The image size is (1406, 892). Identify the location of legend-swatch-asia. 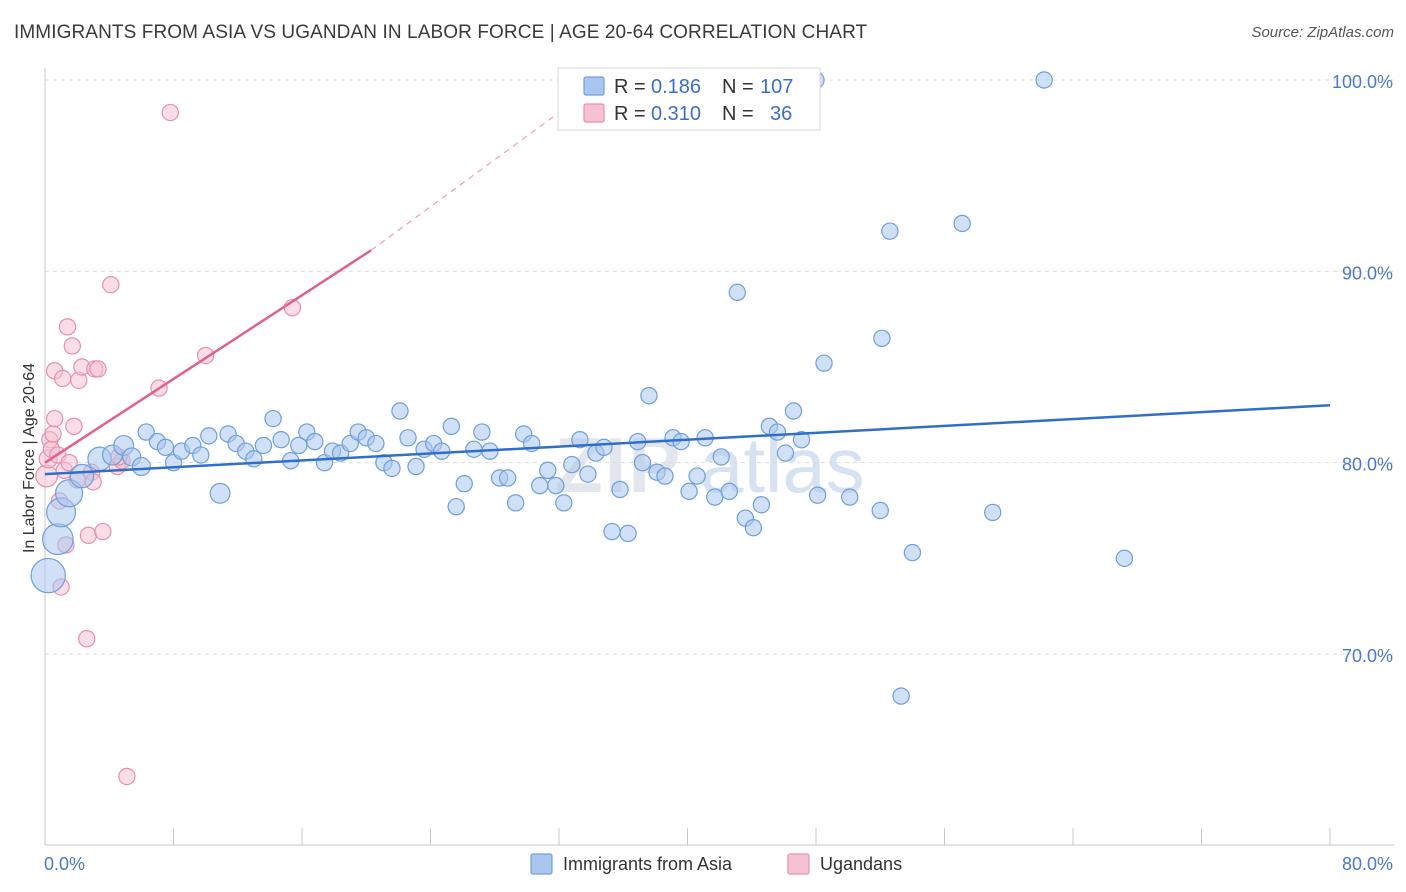
(594, 86).